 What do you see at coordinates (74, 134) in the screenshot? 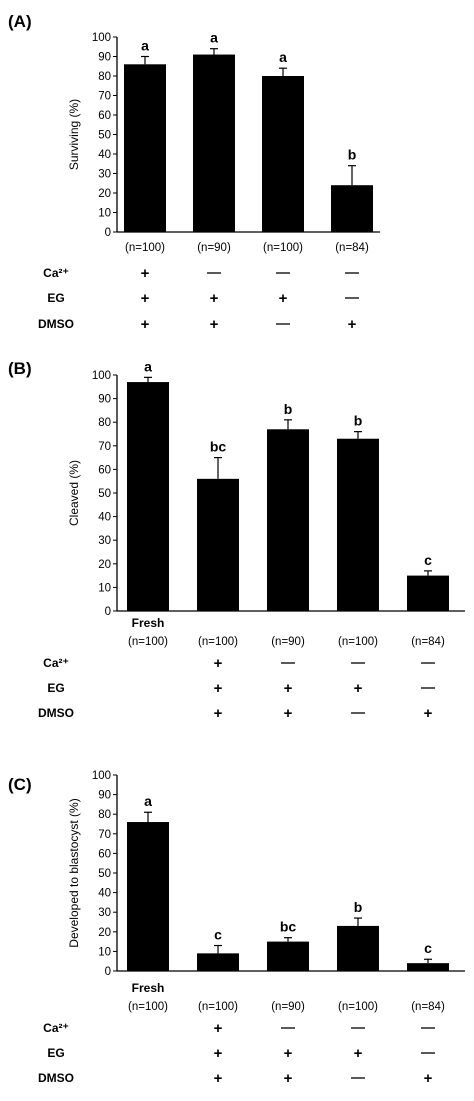
I see `y-axis-label: Surviving (%)` at bounding box center [74, 134].